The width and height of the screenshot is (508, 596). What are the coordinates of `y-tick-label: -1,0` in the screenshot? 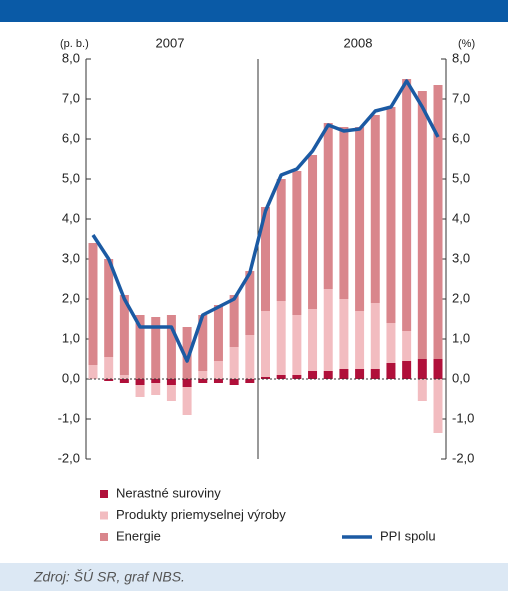 It's located at (69, 417).